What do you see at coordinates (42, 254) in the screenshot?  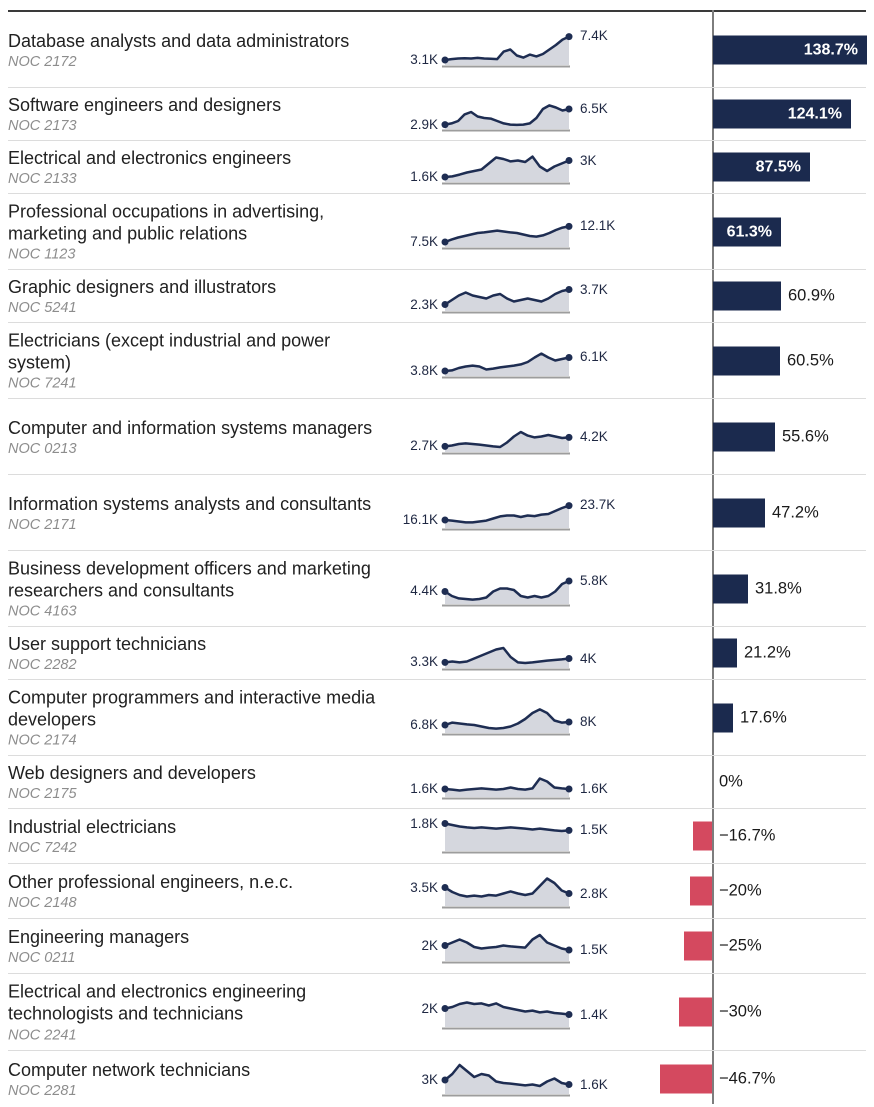 I see `noc-code: NOC 1123` at bounding box center [42, 254].